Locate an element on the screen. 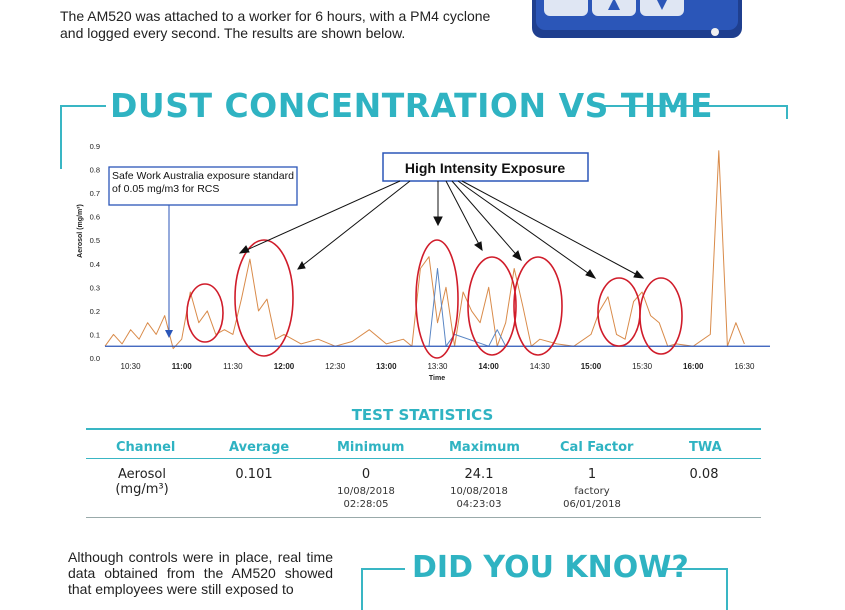  cell-minimum: 0 10/08/2018 02:28:05 is located at coordinates (366, 489).